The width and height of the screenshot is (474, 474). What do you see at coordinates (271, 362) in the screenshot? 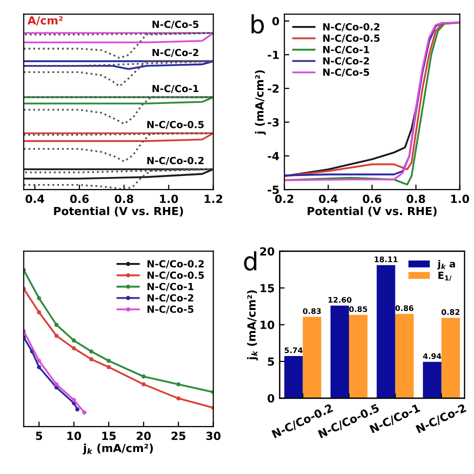
I see `y-tick-label: 5` at bounding box center [271, 362].